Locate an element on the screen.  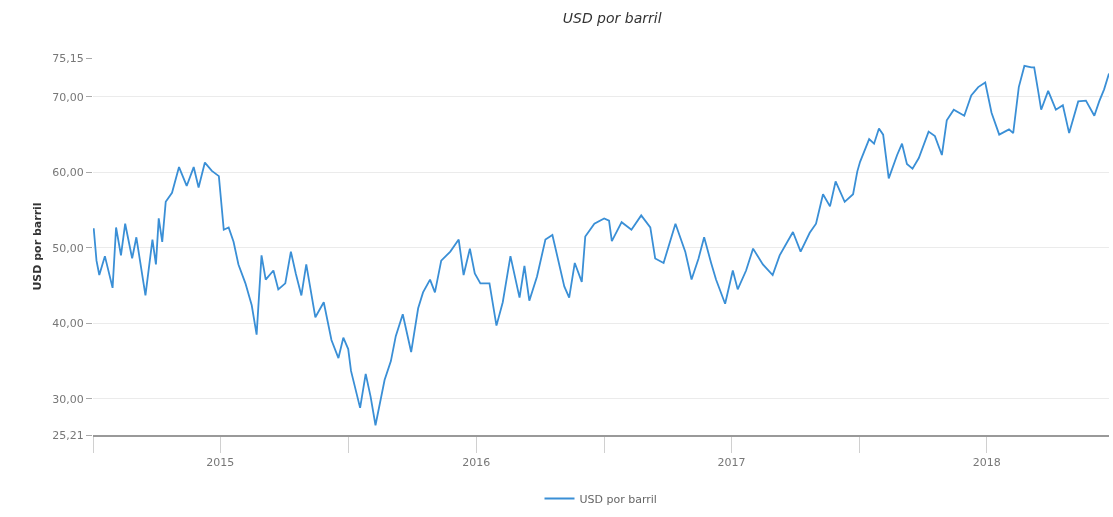
chart-title: USD por barril is located at coordinates (612, 17).